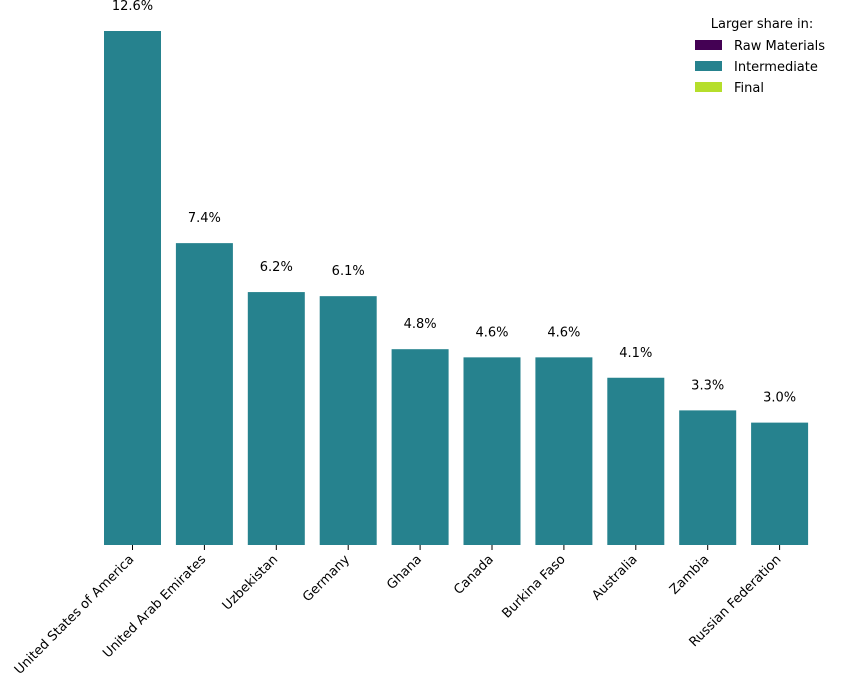 The image size is (843, 687). I want to click on x-tick-label: Australia, so click(614, 577).